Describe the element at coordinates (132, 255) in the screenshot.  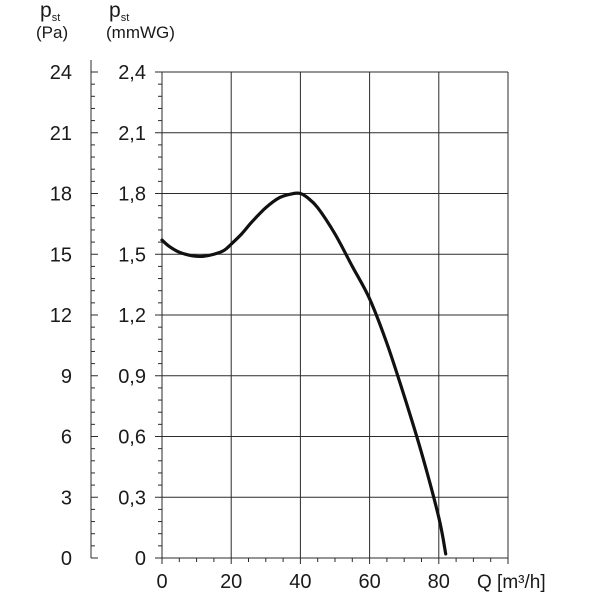
I see `mmwg-tick-label: 1,5` at that location.